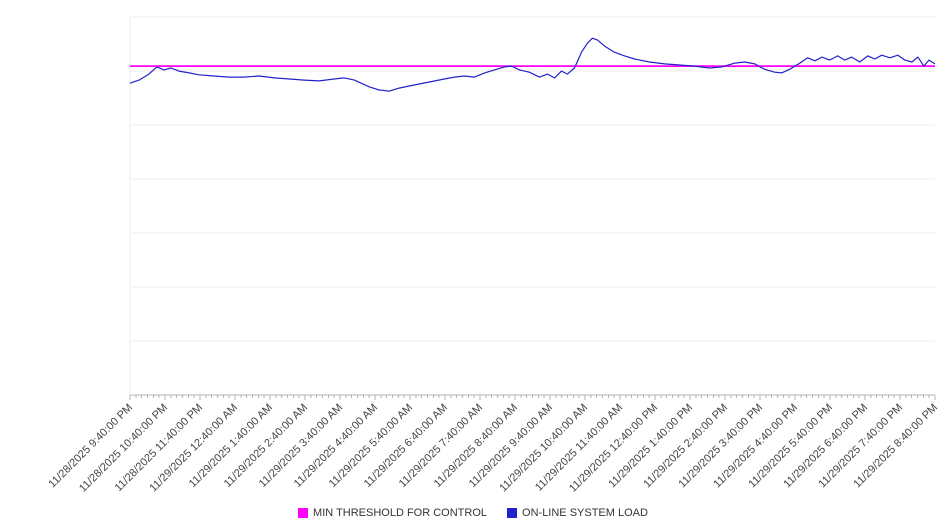 The image size is (946, 526). Describe the element at coordinates (400, 513) in the screenshot. I see `threshold-legend-label: MIN THRESHOLD FOR CONTROL` at that location.